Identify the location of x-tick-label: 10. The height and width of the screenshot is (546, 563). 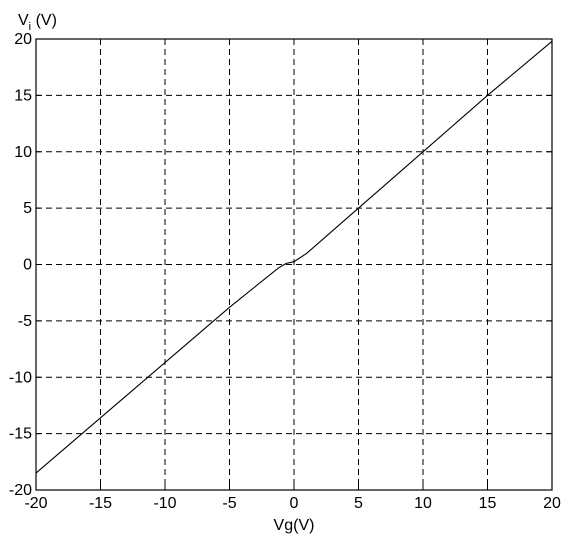
(423, 503).